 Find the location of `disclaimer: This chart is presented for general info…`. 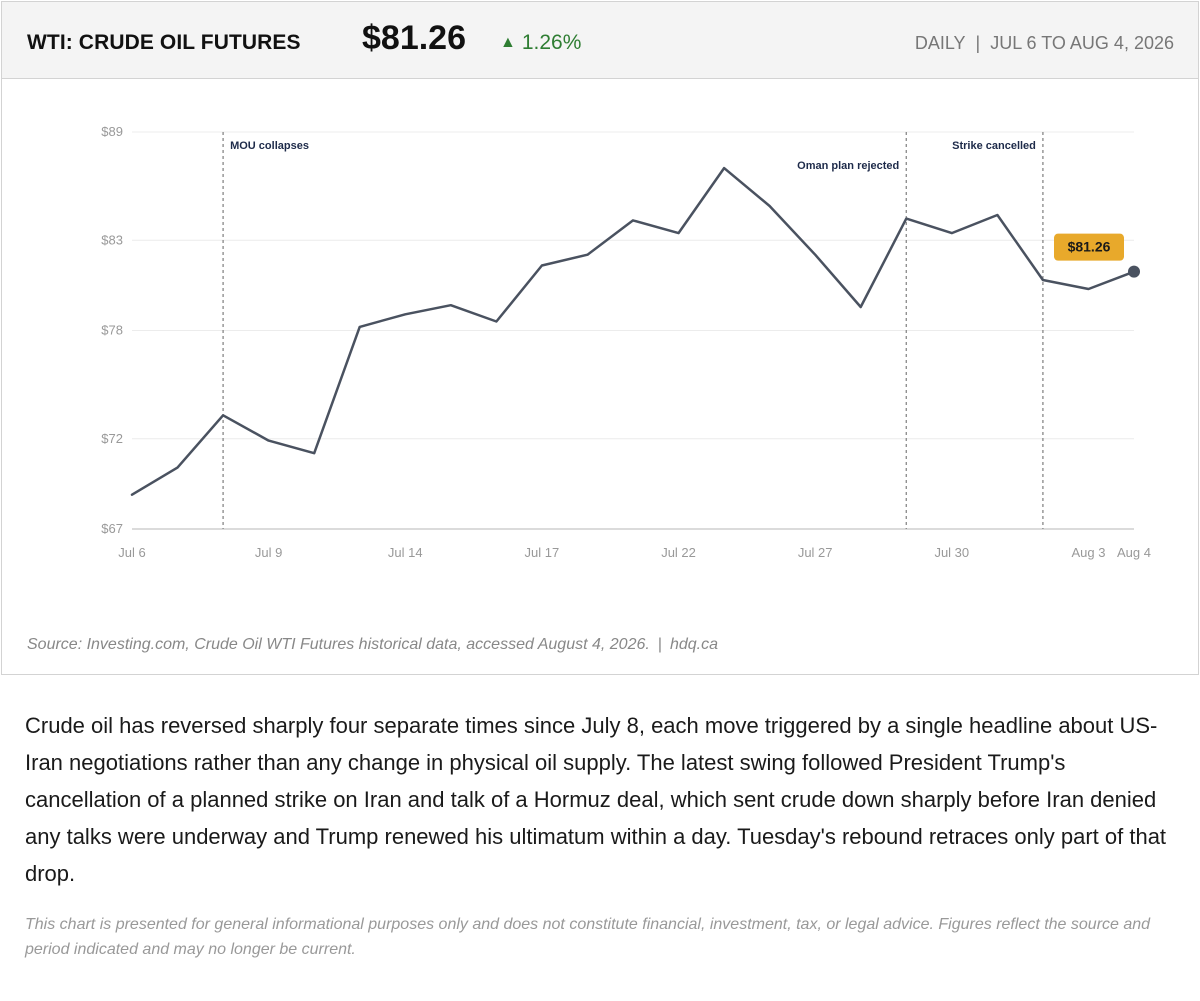

disclaimer: This chart is presented for general info… is located at coordinates (588, 937).